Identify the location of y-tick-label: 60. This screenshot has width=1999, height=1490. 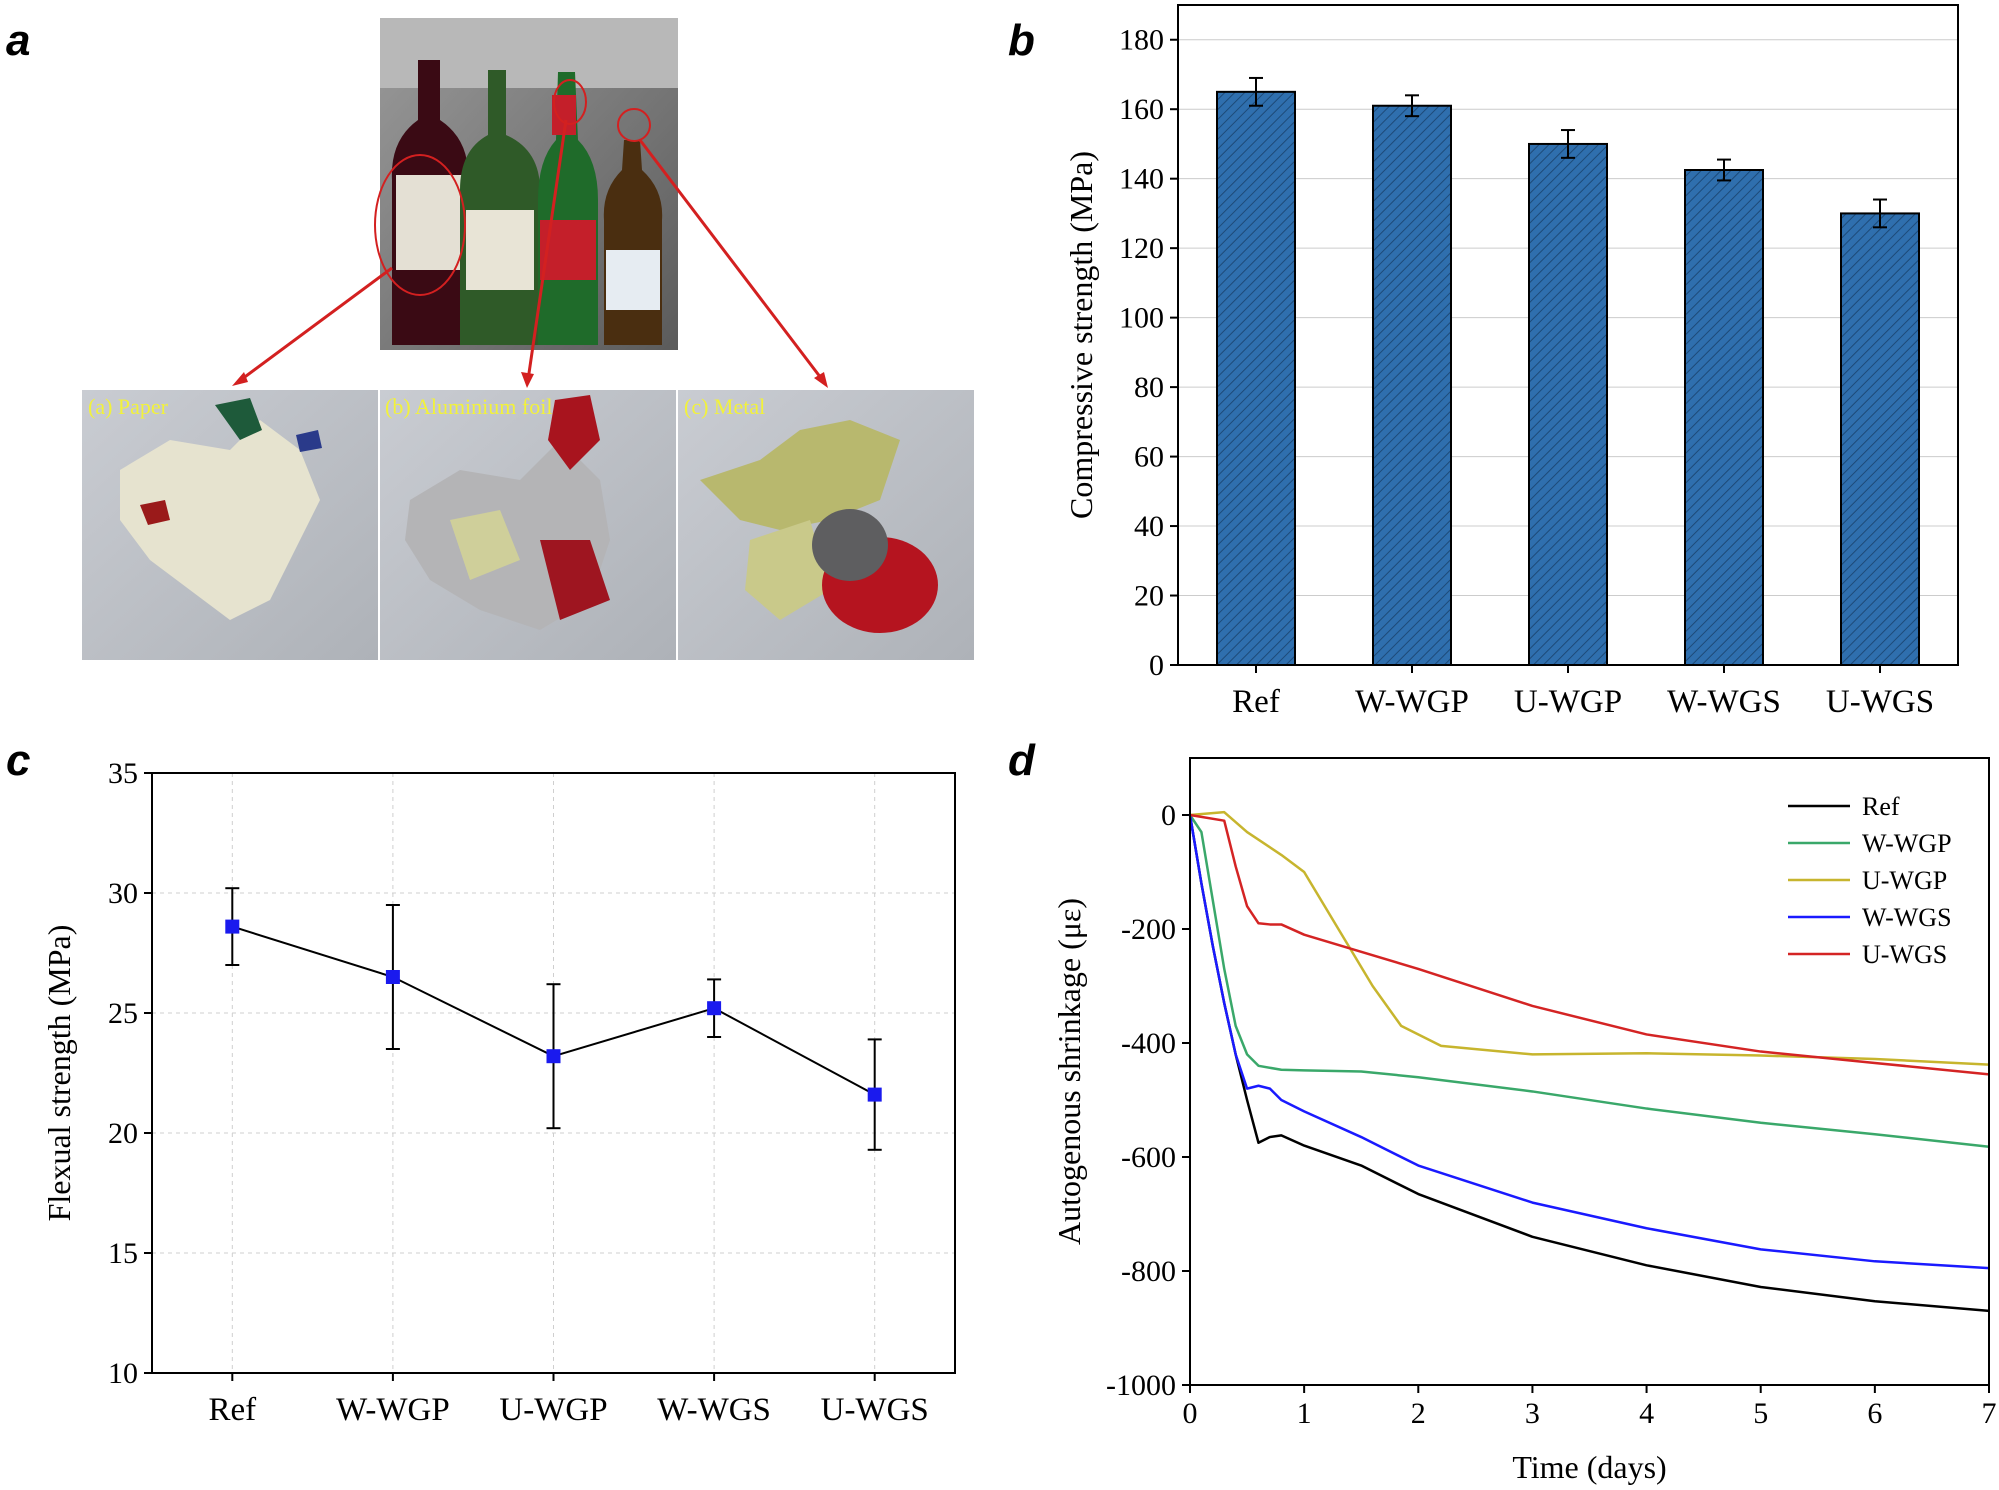
(1149, 457).